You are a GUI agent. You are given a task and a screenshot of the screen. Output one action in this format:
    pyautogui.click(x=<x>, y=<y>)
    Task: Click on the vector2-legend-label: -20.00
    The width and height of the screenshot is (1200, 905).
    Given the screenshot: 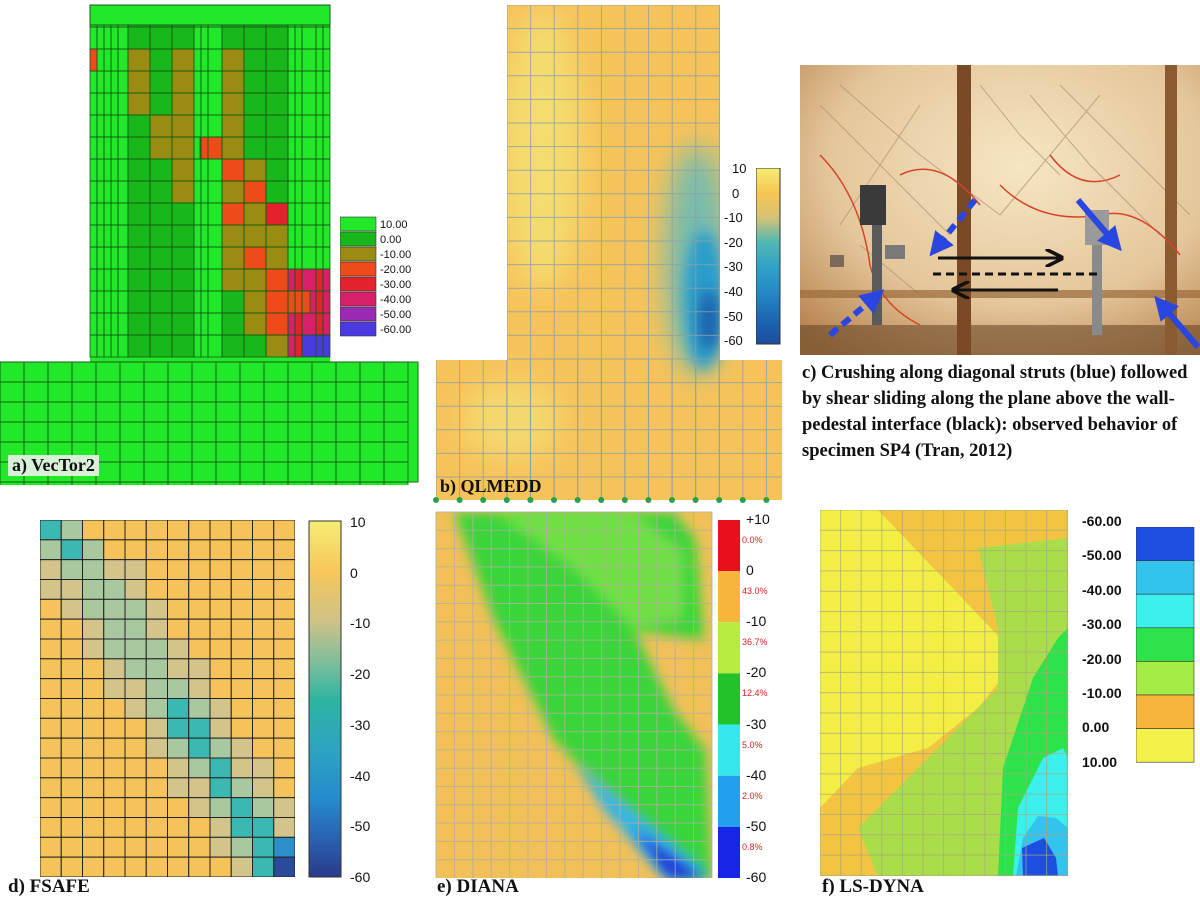 What is the action you would take?
    pyautogui.click(x=395, y=270)
    